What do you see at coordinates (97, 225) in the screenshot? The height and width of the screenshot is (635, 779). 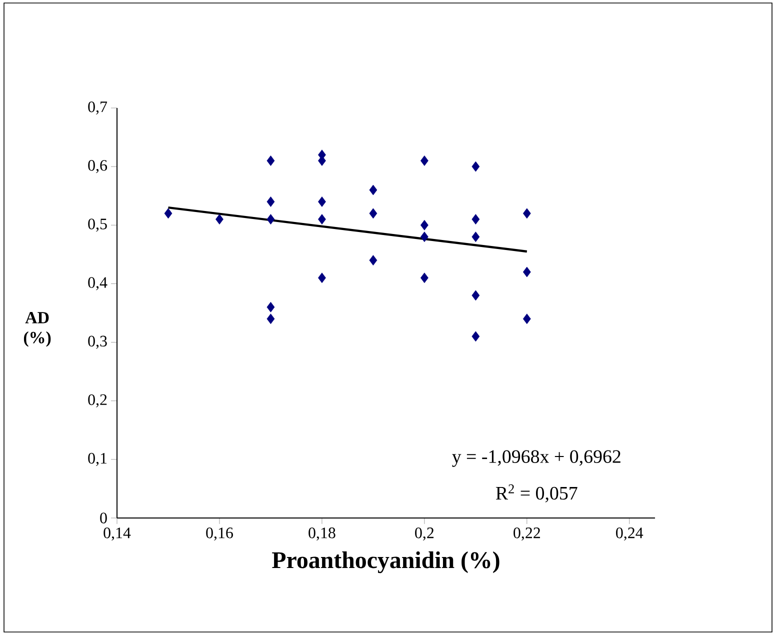 I see `y-tick-label: 0,5` at bounding box center [97, 225].